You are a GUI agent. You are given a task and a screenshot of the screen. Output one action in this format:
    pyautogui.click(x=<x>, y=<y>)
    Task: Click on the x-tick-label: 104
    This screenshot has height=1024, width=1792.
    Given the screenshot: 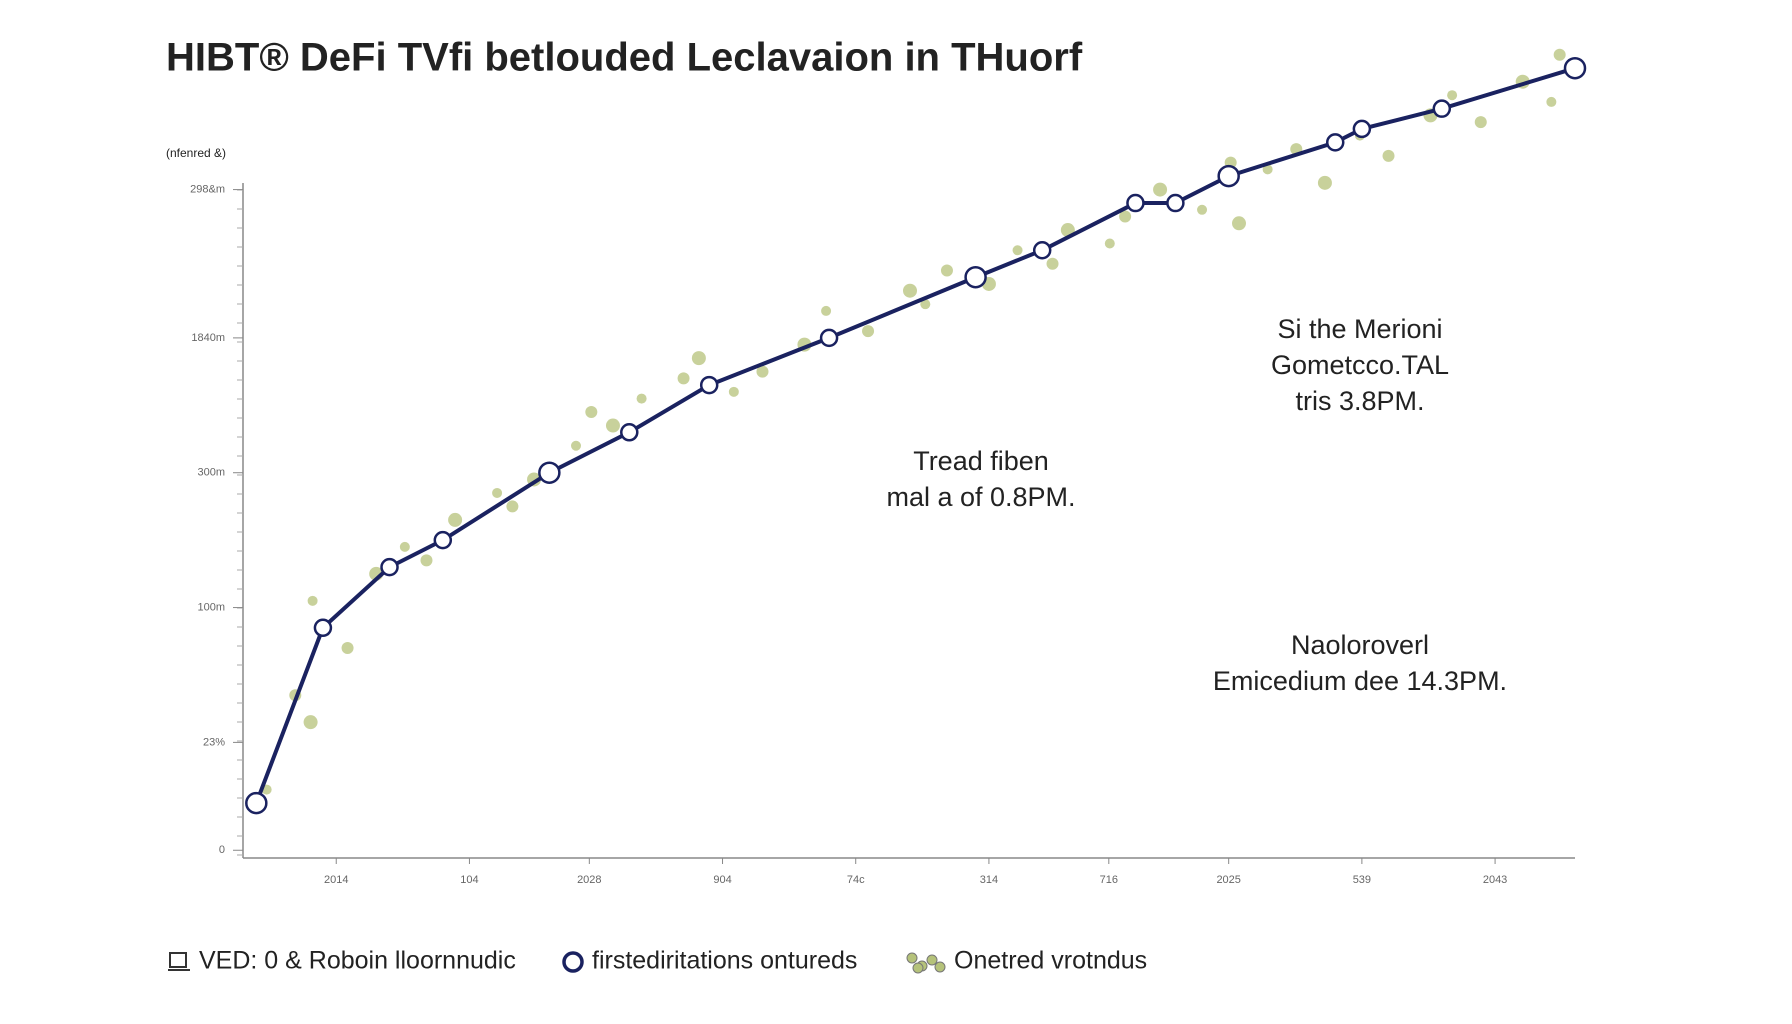 What is the action you would take?
    pyautogui.click(x=469, y=880)
    